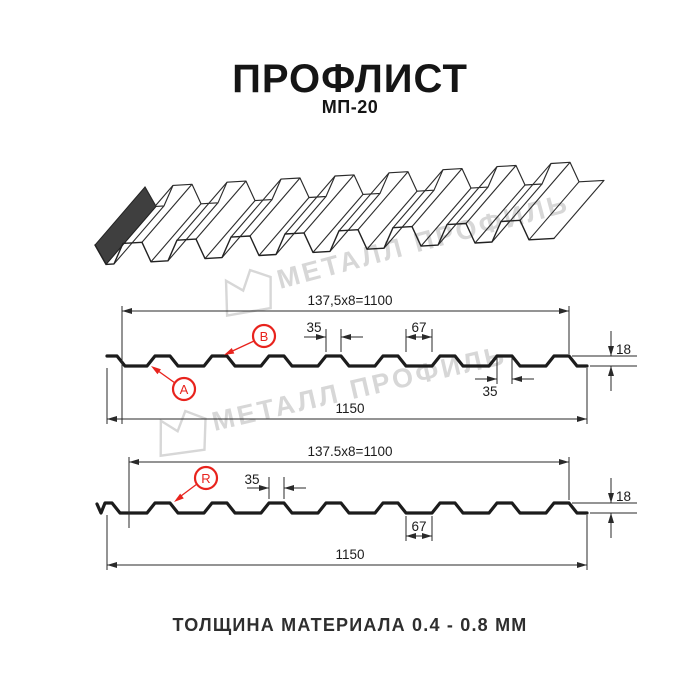  I want to click on label-a-marker: A, so click(184, 389).